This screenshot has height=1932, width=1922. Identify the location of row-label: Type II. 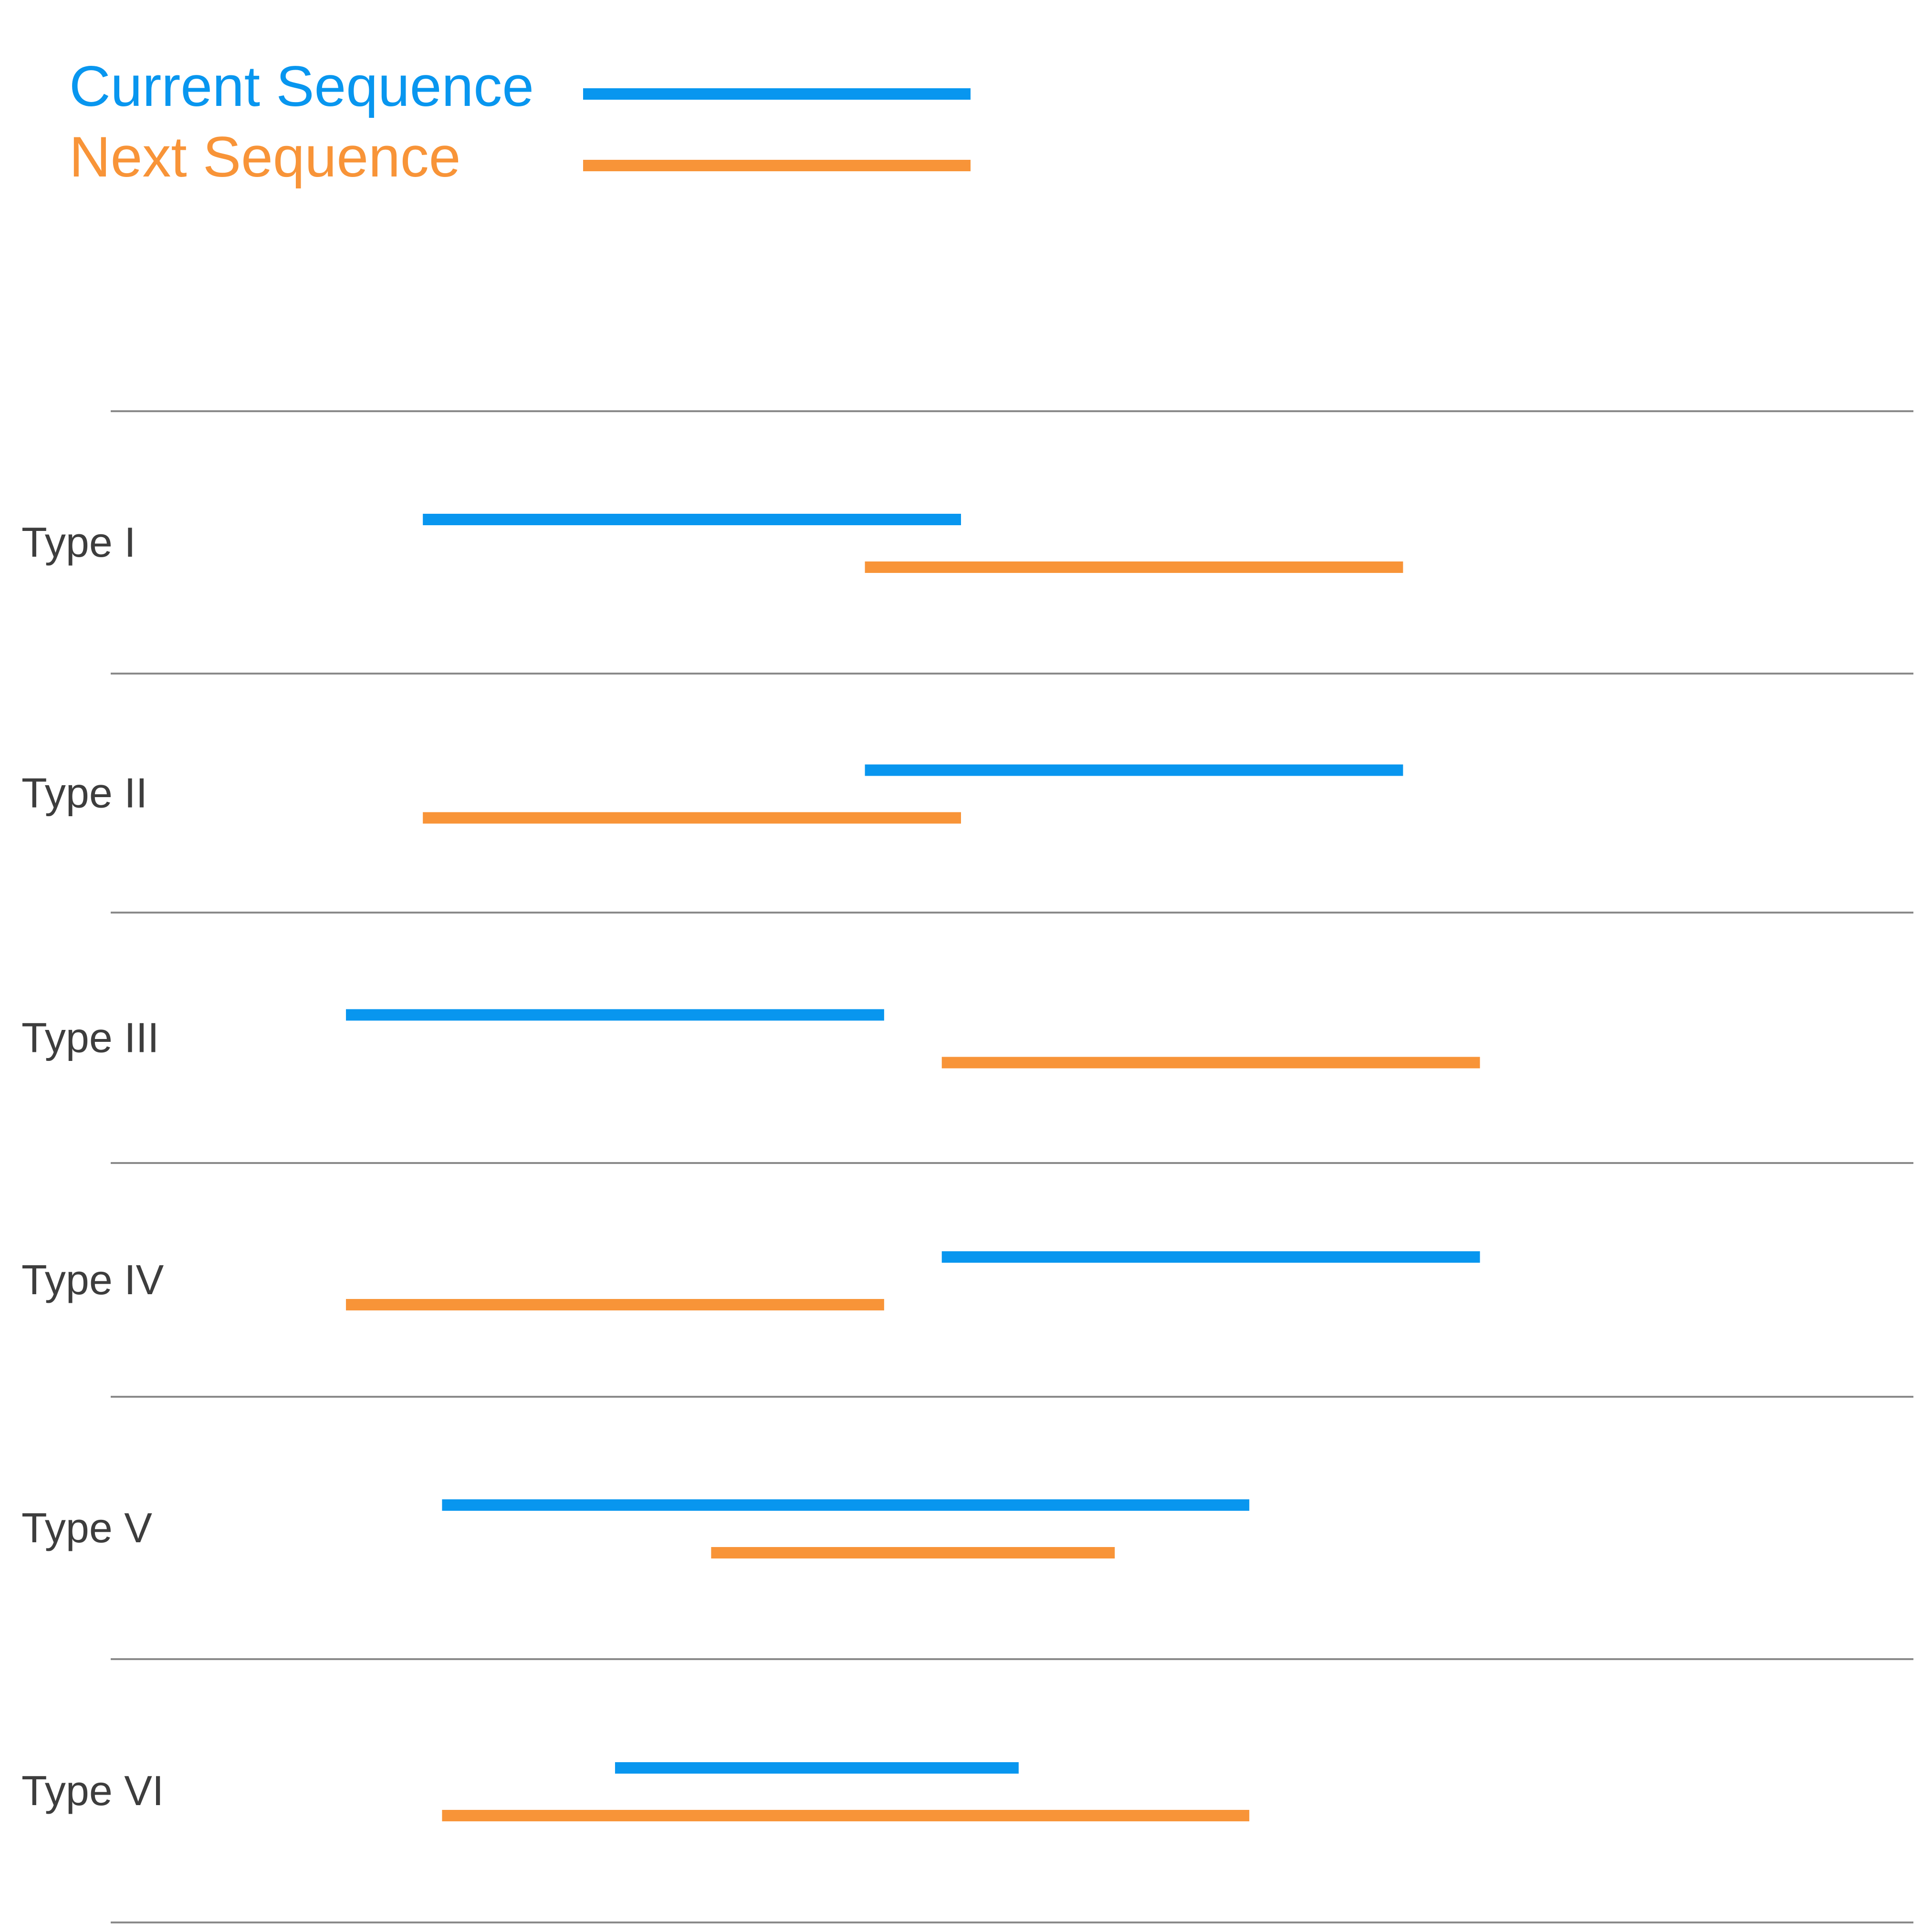
(84, 793).